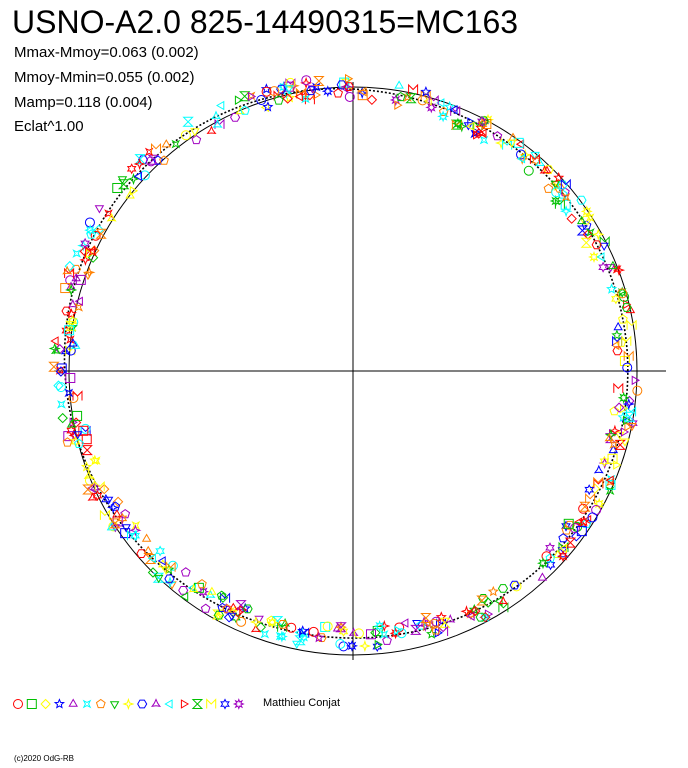  What do you see at coordinates (114, 705) in the screenshot?
I see `legend-marker-triangle-down` at bounding box center [114, 705].